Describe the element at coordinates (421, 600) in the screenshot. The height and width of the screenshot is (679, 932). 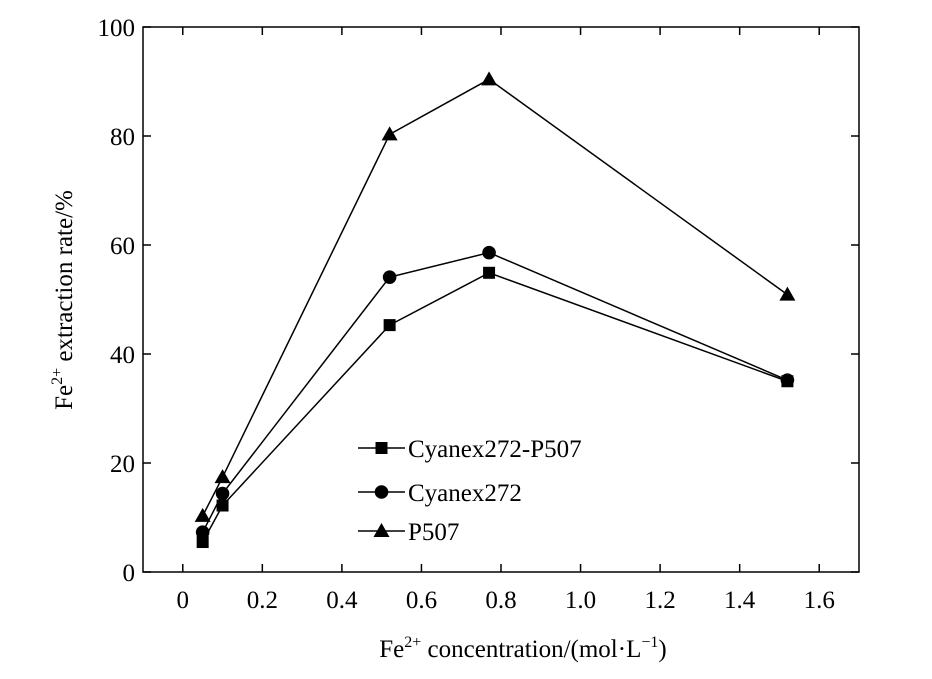
I see `x-tick-label: 0.6` at that location.